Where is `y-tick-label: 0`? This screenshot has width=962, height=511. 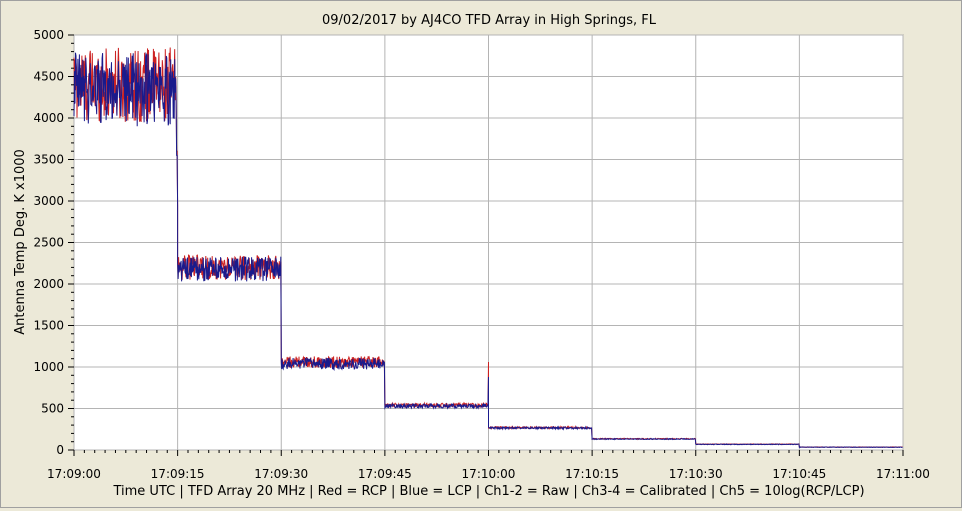
y-tick-label: 0 is located at coordinates (60, 450).